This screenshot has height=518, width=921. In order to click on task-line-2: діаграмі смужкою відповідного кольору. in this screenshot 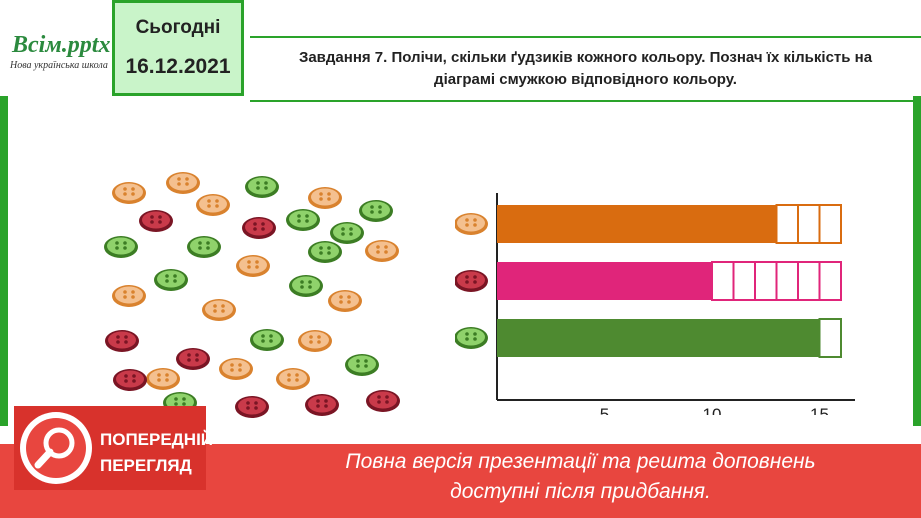, I will do `click(585, 79)`.